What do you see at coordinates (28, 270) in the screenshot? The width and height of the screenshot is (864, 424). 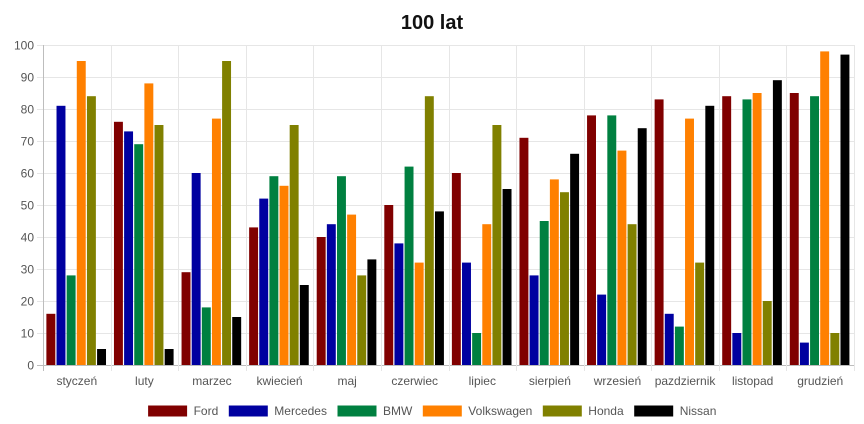 I see `y-tick-label: 30` at bounding box center [28, 270].